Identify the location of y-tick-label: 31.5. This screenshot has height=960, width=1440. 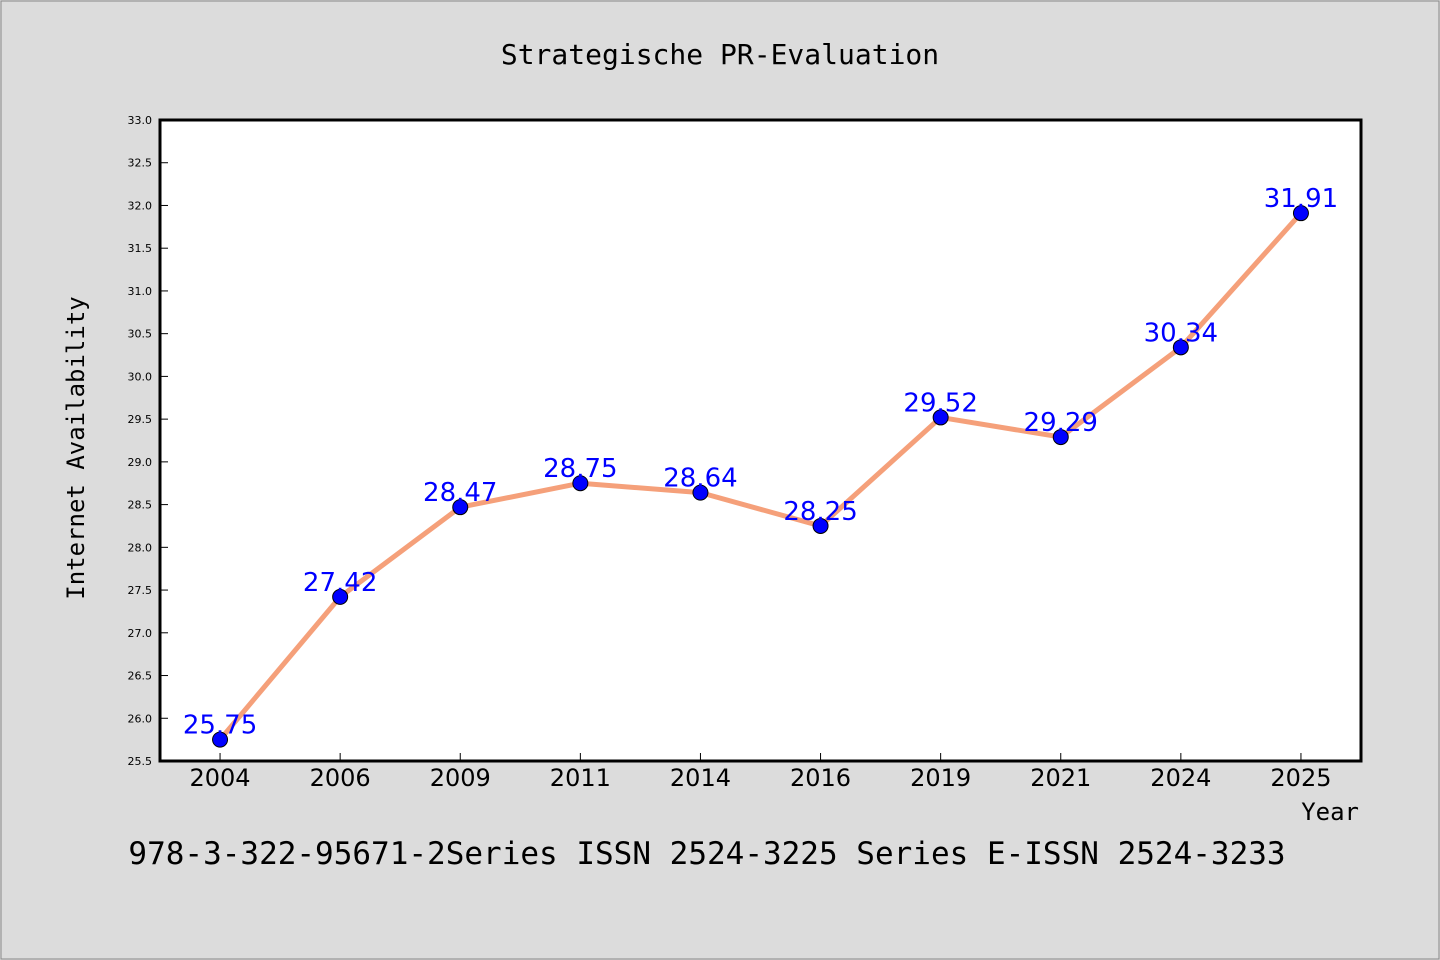
(140, 248).